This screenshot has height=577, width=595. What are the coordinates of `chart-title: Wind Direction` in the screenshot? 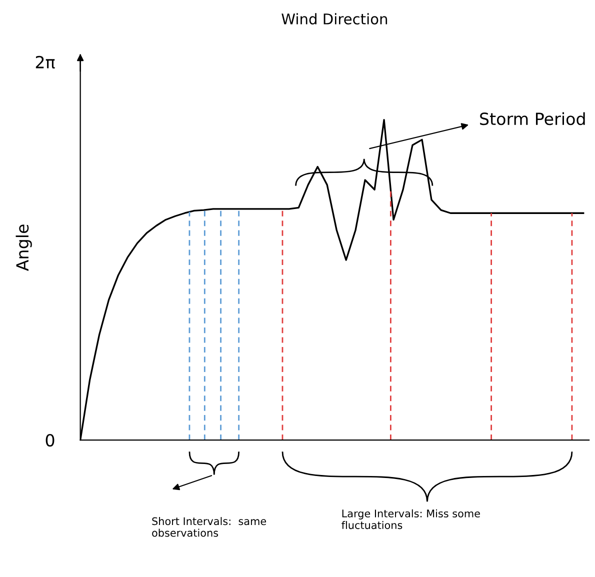 It's located at (335, 18).